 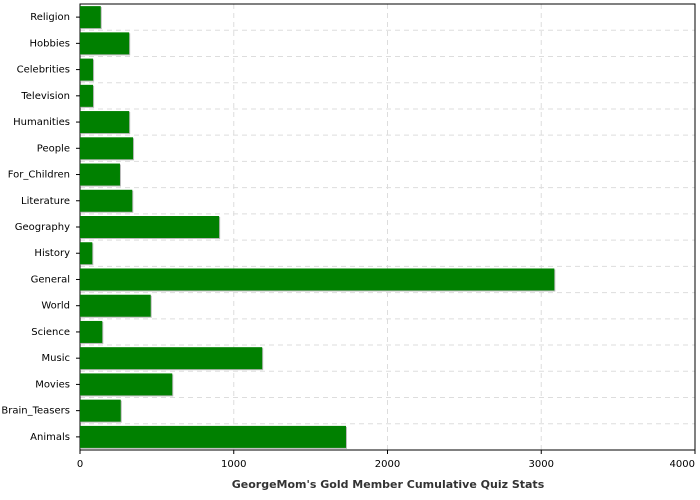 What do you see at coordinates (56, 358) in the screenshot?
I see `y-tick-label: Music` at bounding box center [56, 358].